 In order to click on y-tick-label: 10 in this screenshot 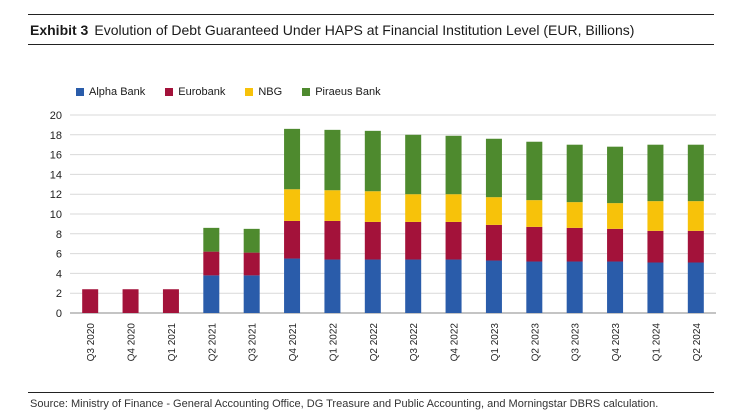, I will do `click(56, 215)`.